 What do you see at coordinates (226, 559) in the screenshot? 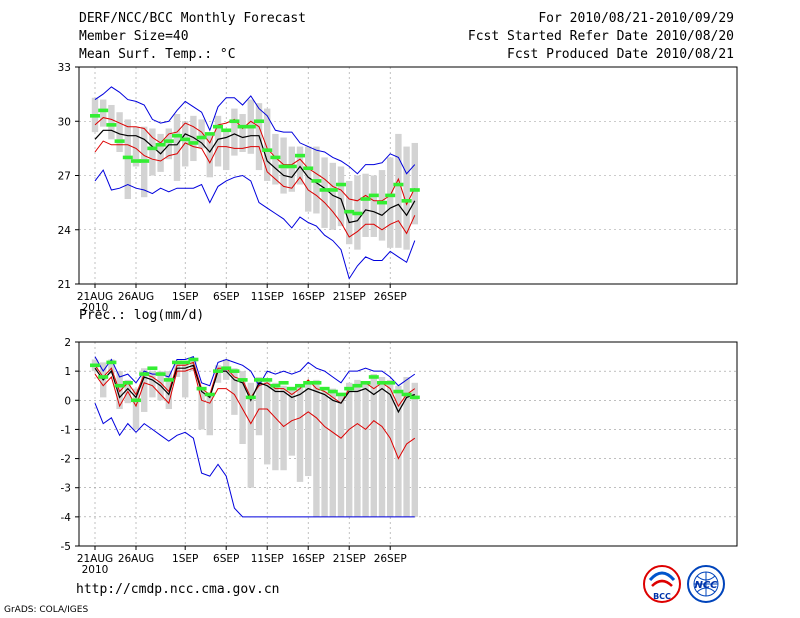
I see `precip-xtick-label: 6SEP` at bounding box center [226, 559].